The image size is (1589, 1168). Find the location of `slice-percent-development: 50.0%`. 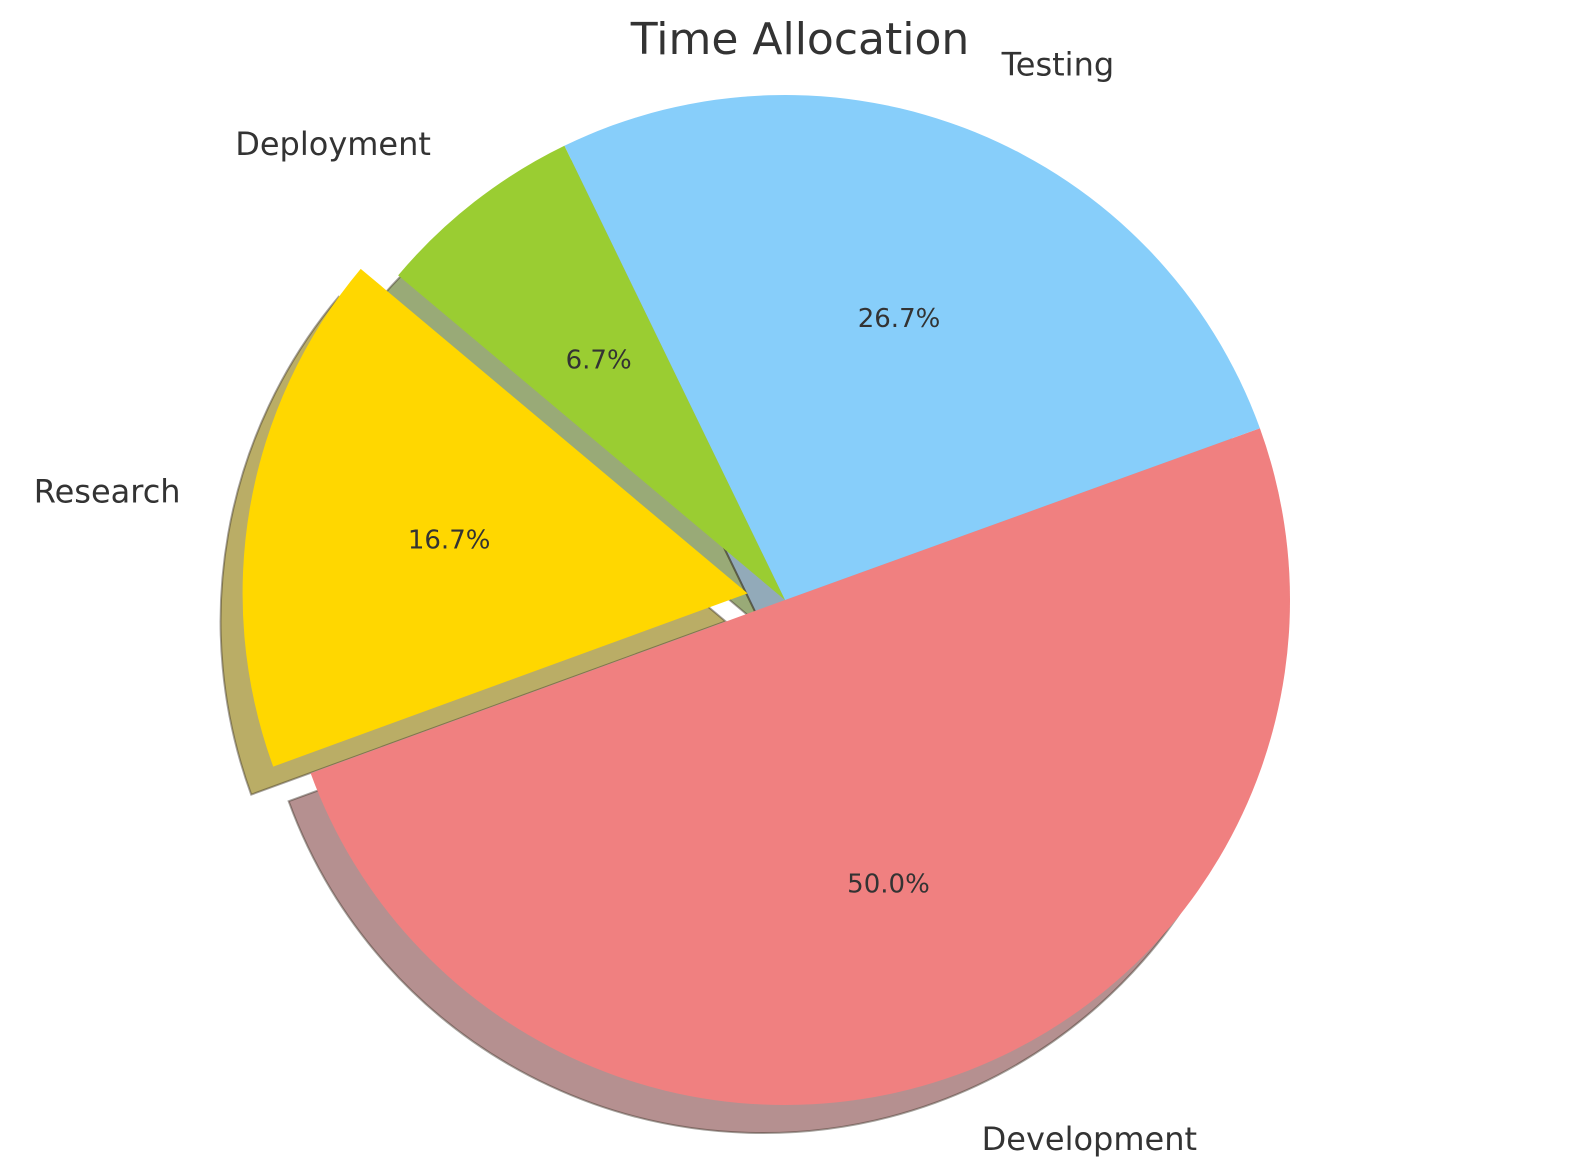

slice-percent-development: 50.0% is located at coordinates (888, 884).